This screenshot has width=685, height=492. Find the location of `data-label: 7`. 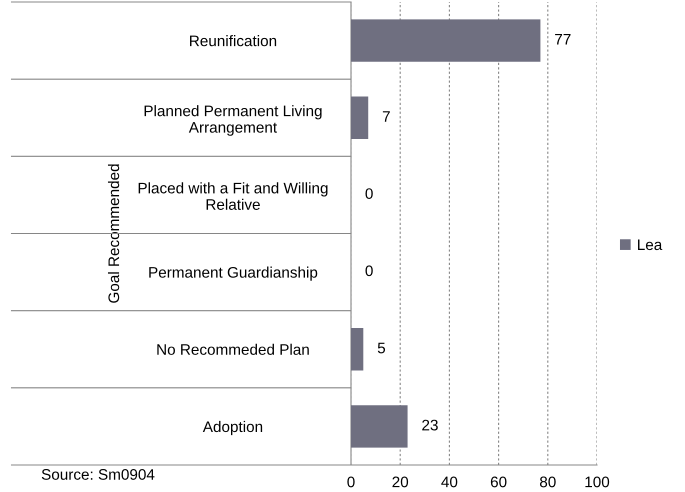

data-label: 7 is located at coordinates (386, 116).